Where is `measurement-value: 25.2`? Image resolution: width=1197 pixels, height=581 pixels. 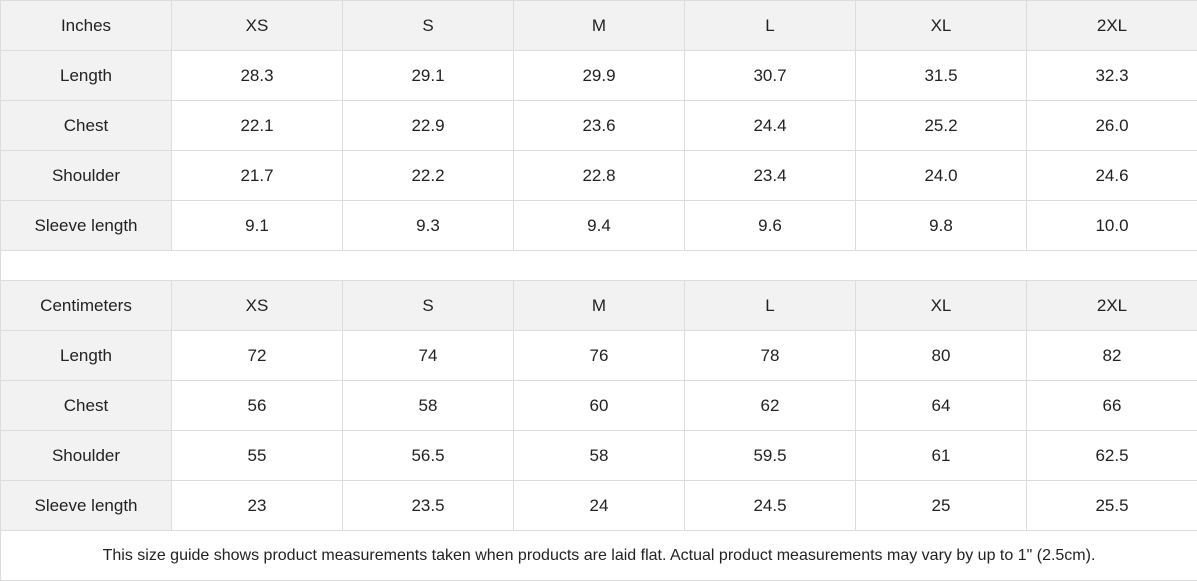 measurement-value: 25.2 is located at coordinates (941, 126).